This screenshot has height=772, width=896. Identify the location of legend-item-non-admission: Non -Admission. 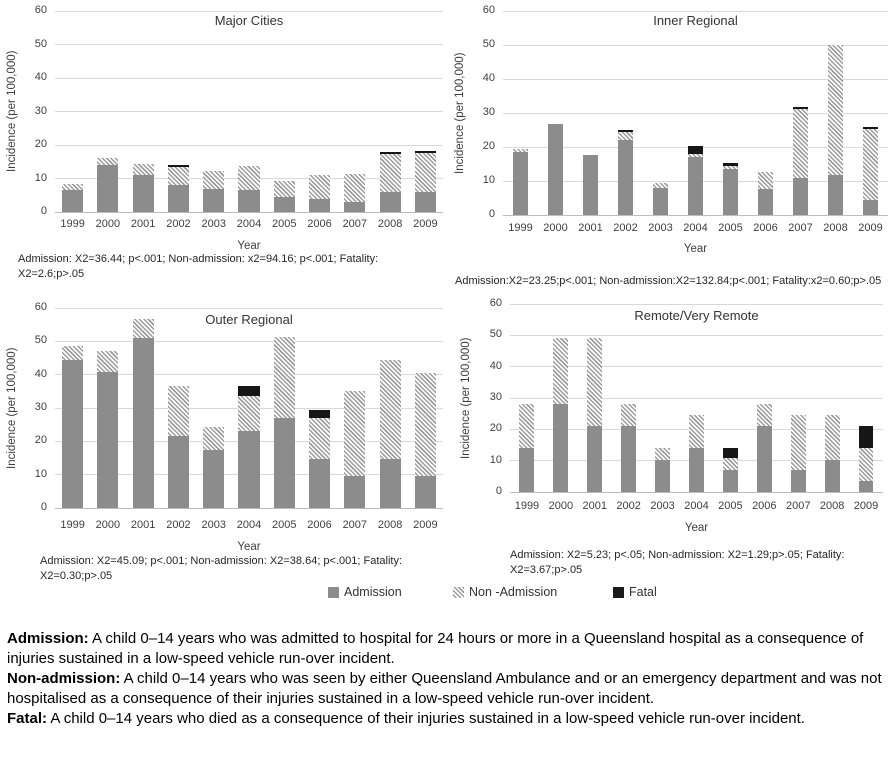
(505, 592).